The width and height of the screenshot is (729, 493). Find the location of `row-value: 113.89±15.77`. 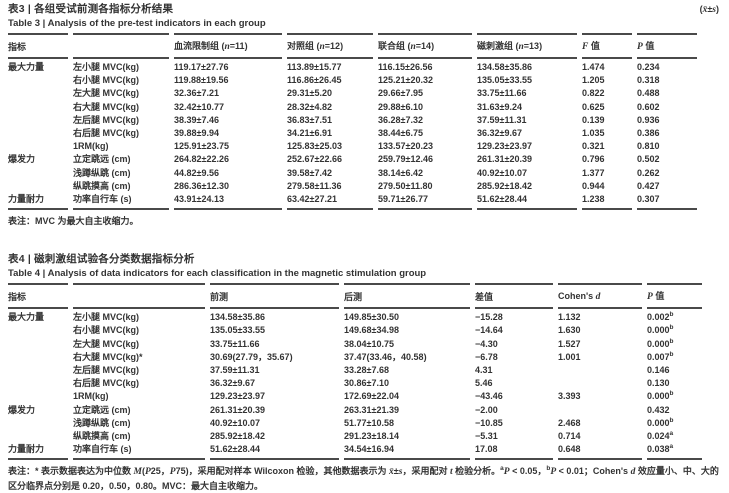

row-value: 113.89±15.77 is located at coordinates (314, 67).